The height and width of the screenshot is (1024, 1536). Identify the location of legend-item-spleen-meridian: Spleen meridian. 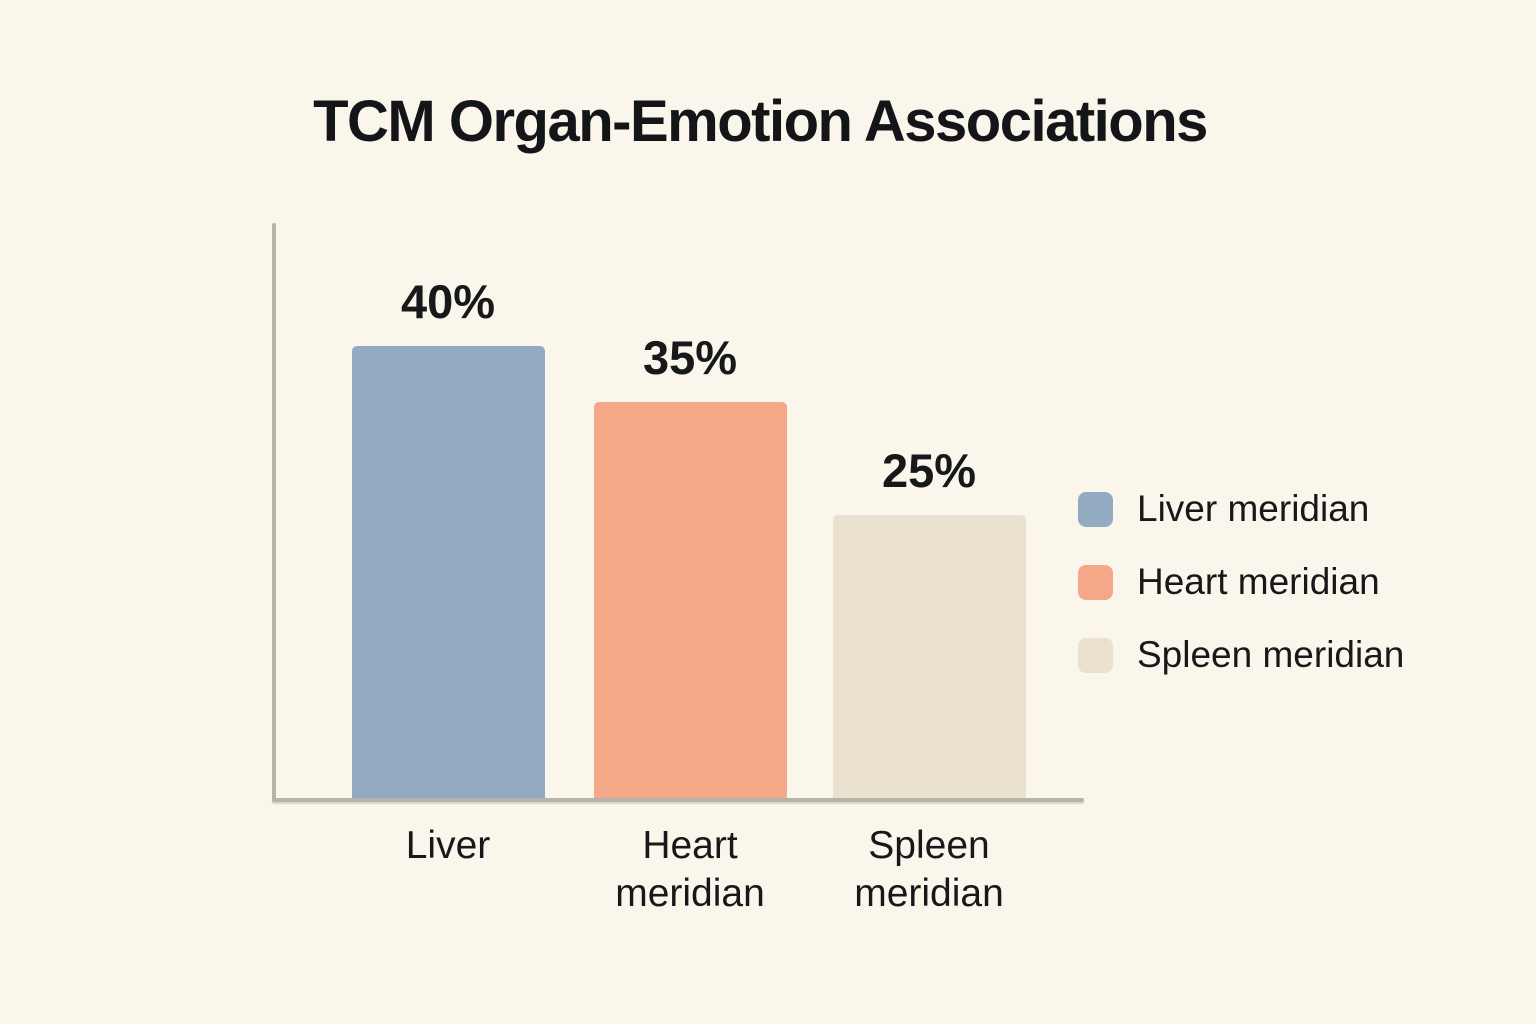
(1241, 655).